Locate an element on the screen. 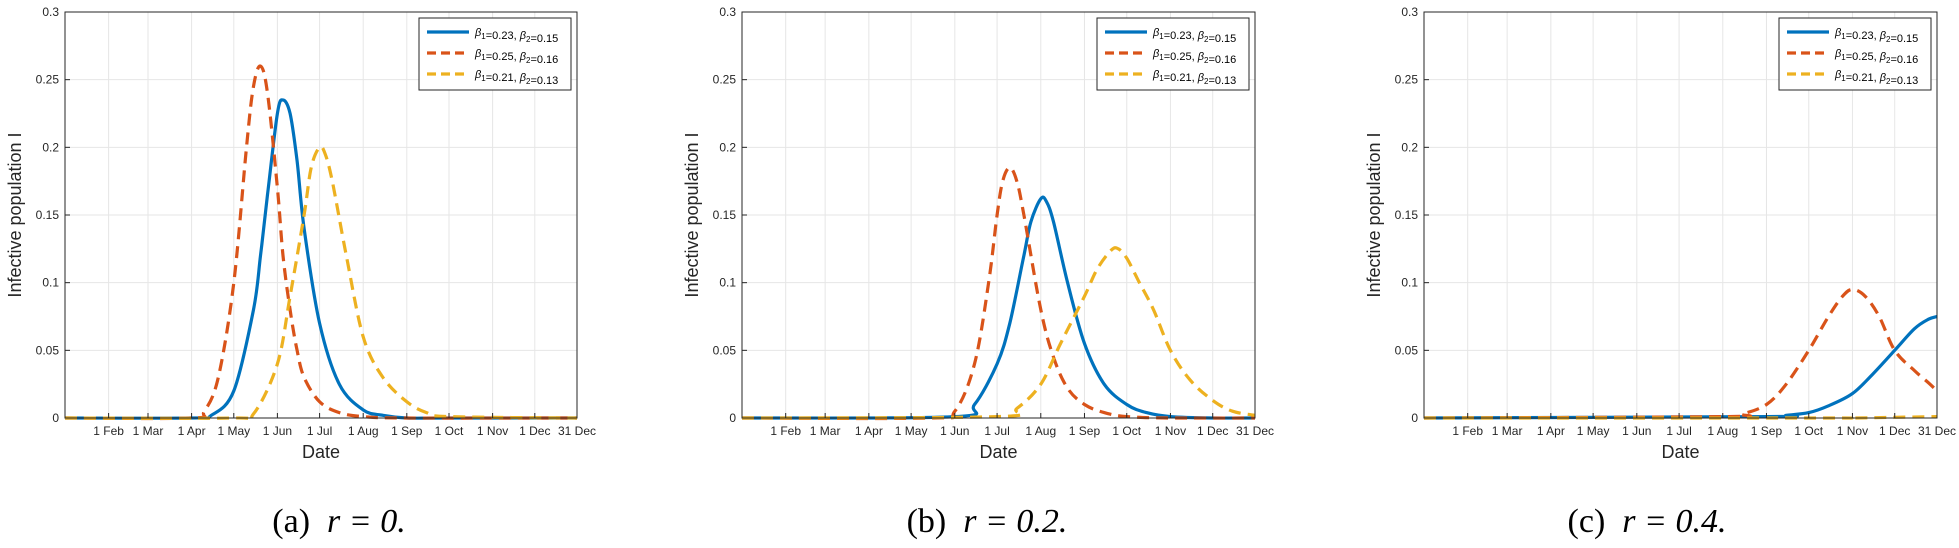  caption-c-label: (c) is located at coordinates (1586, 521).